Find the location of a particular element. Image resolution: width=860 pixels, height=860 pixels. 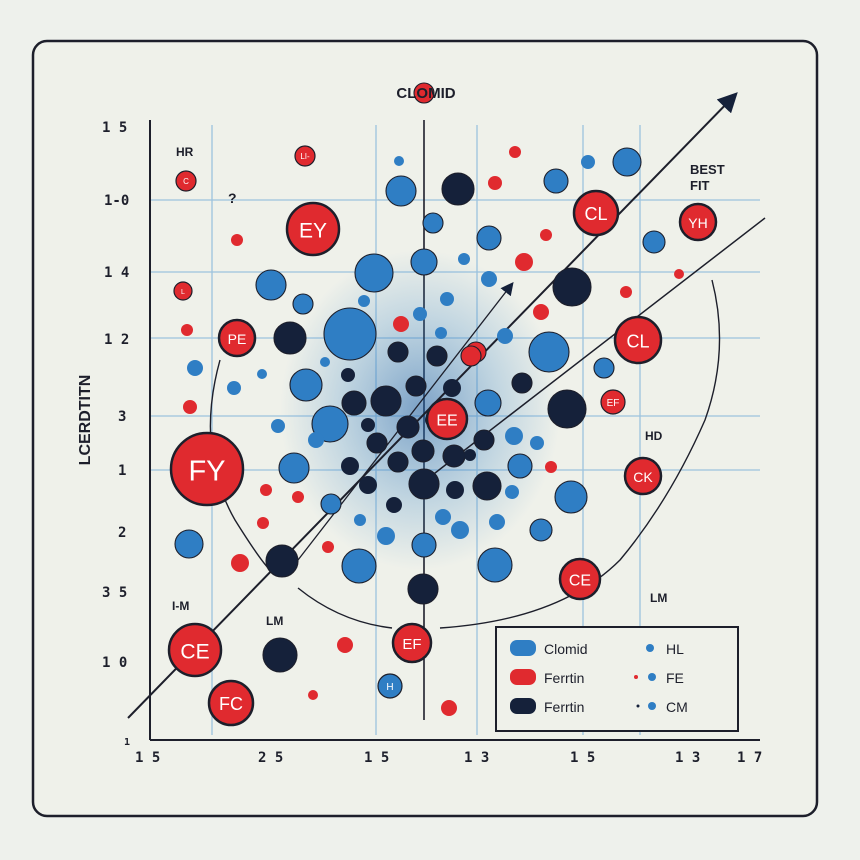

point-label: FC is located at coordinates (231, 704).